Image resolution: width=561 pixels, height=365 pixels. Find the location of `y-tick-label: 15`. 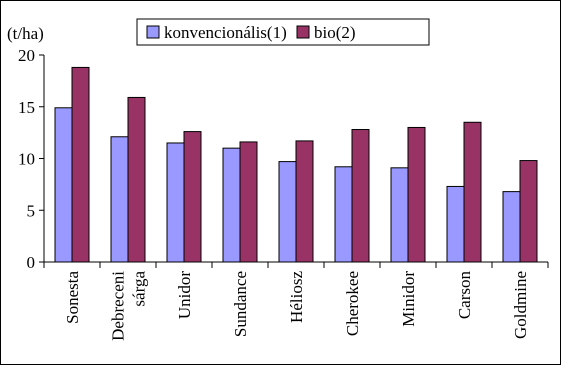

y-tick-label: 15 is located at coordinates (26, 107).